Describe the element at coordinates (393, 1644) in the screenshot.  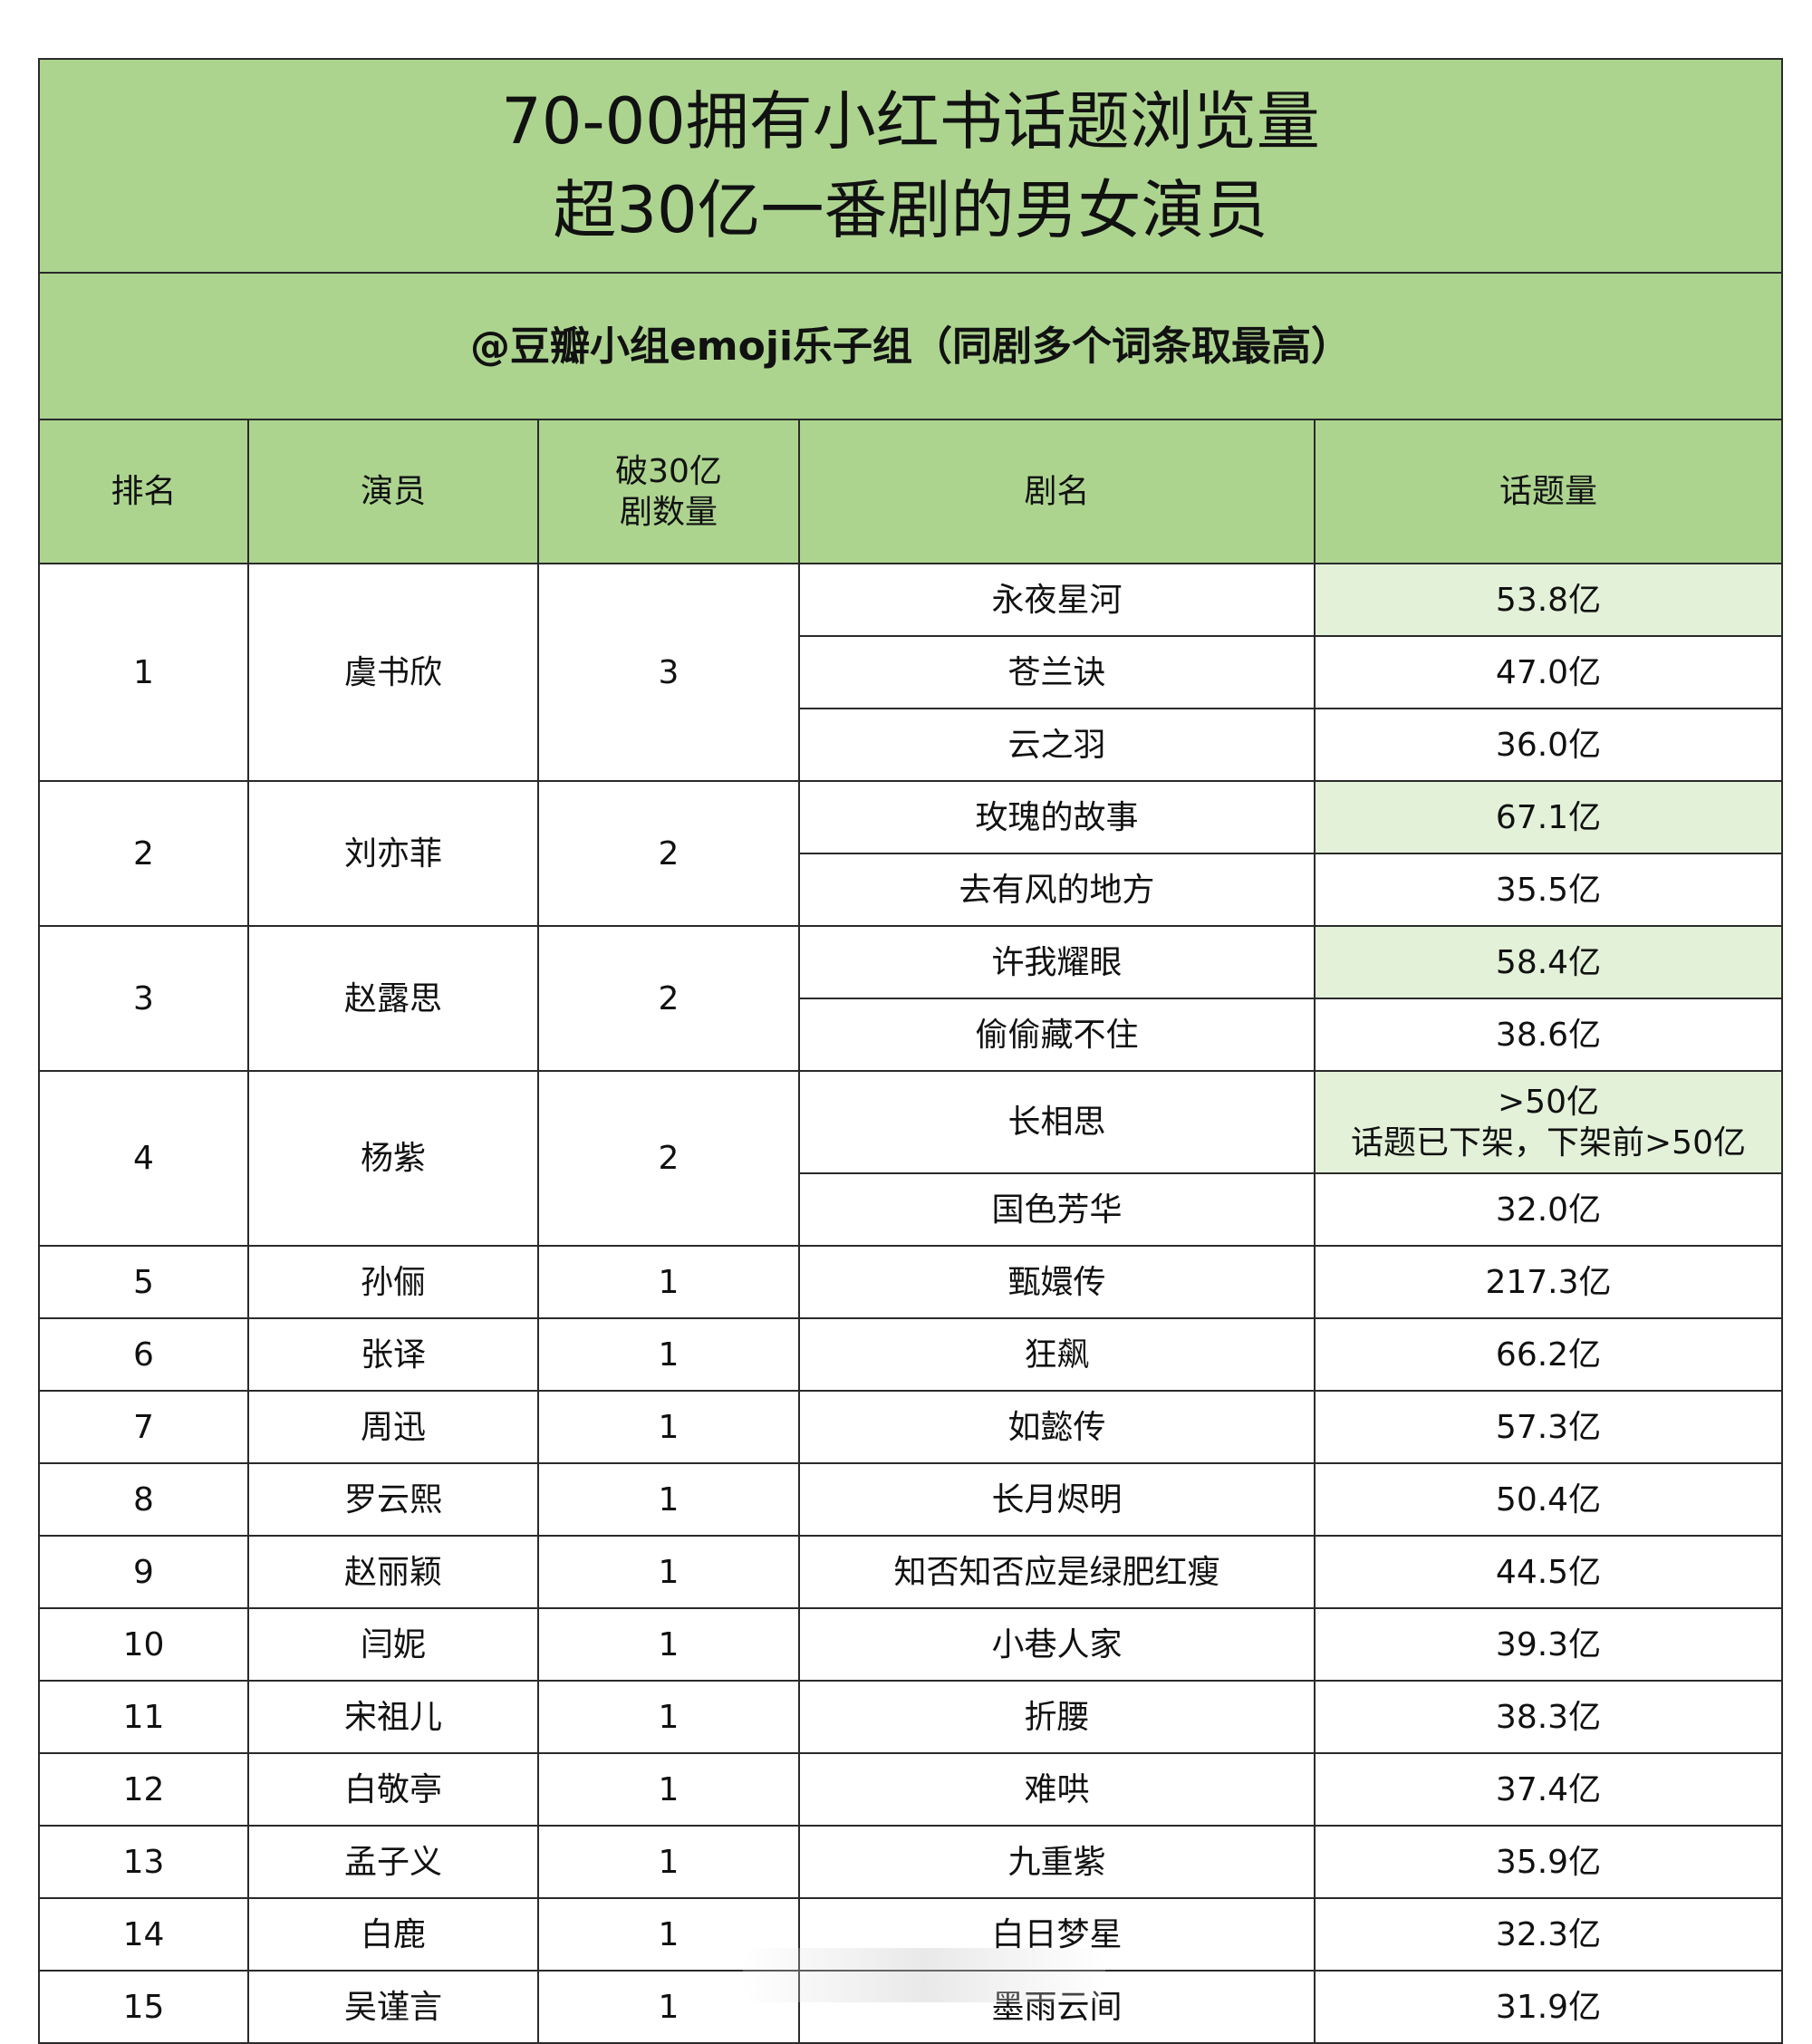
I see `actor-cell: 闫妮` at that location.